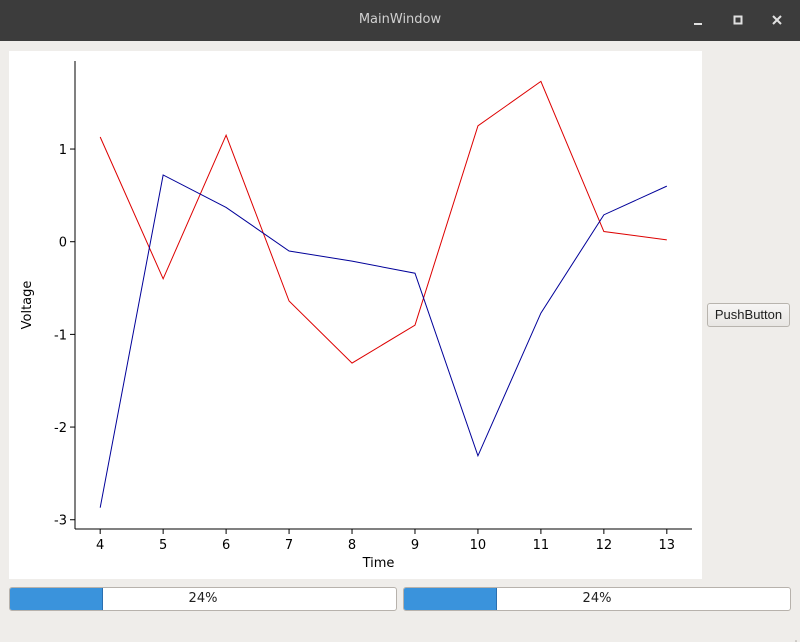  What do you see at coordinates (60, 335) in the screenshot?
I see `y-tick-label: -1` at bounding box center [60, 335].